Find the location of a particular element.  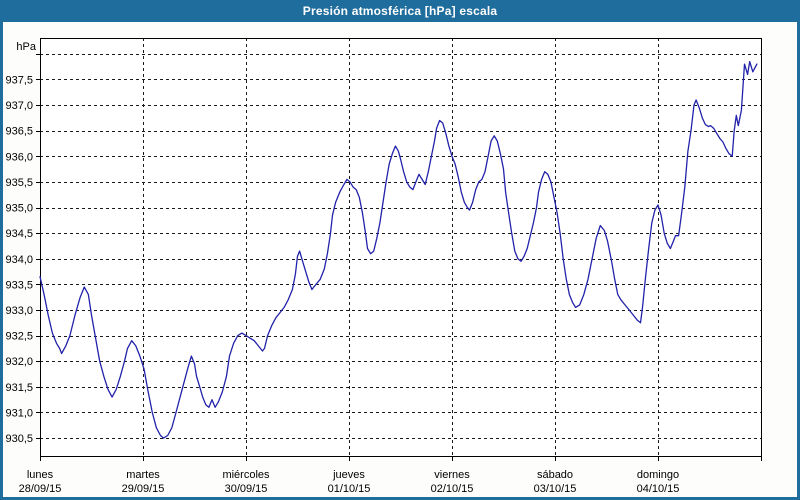

y-tick-label: 934,0 is located at coordinates (19, 260).